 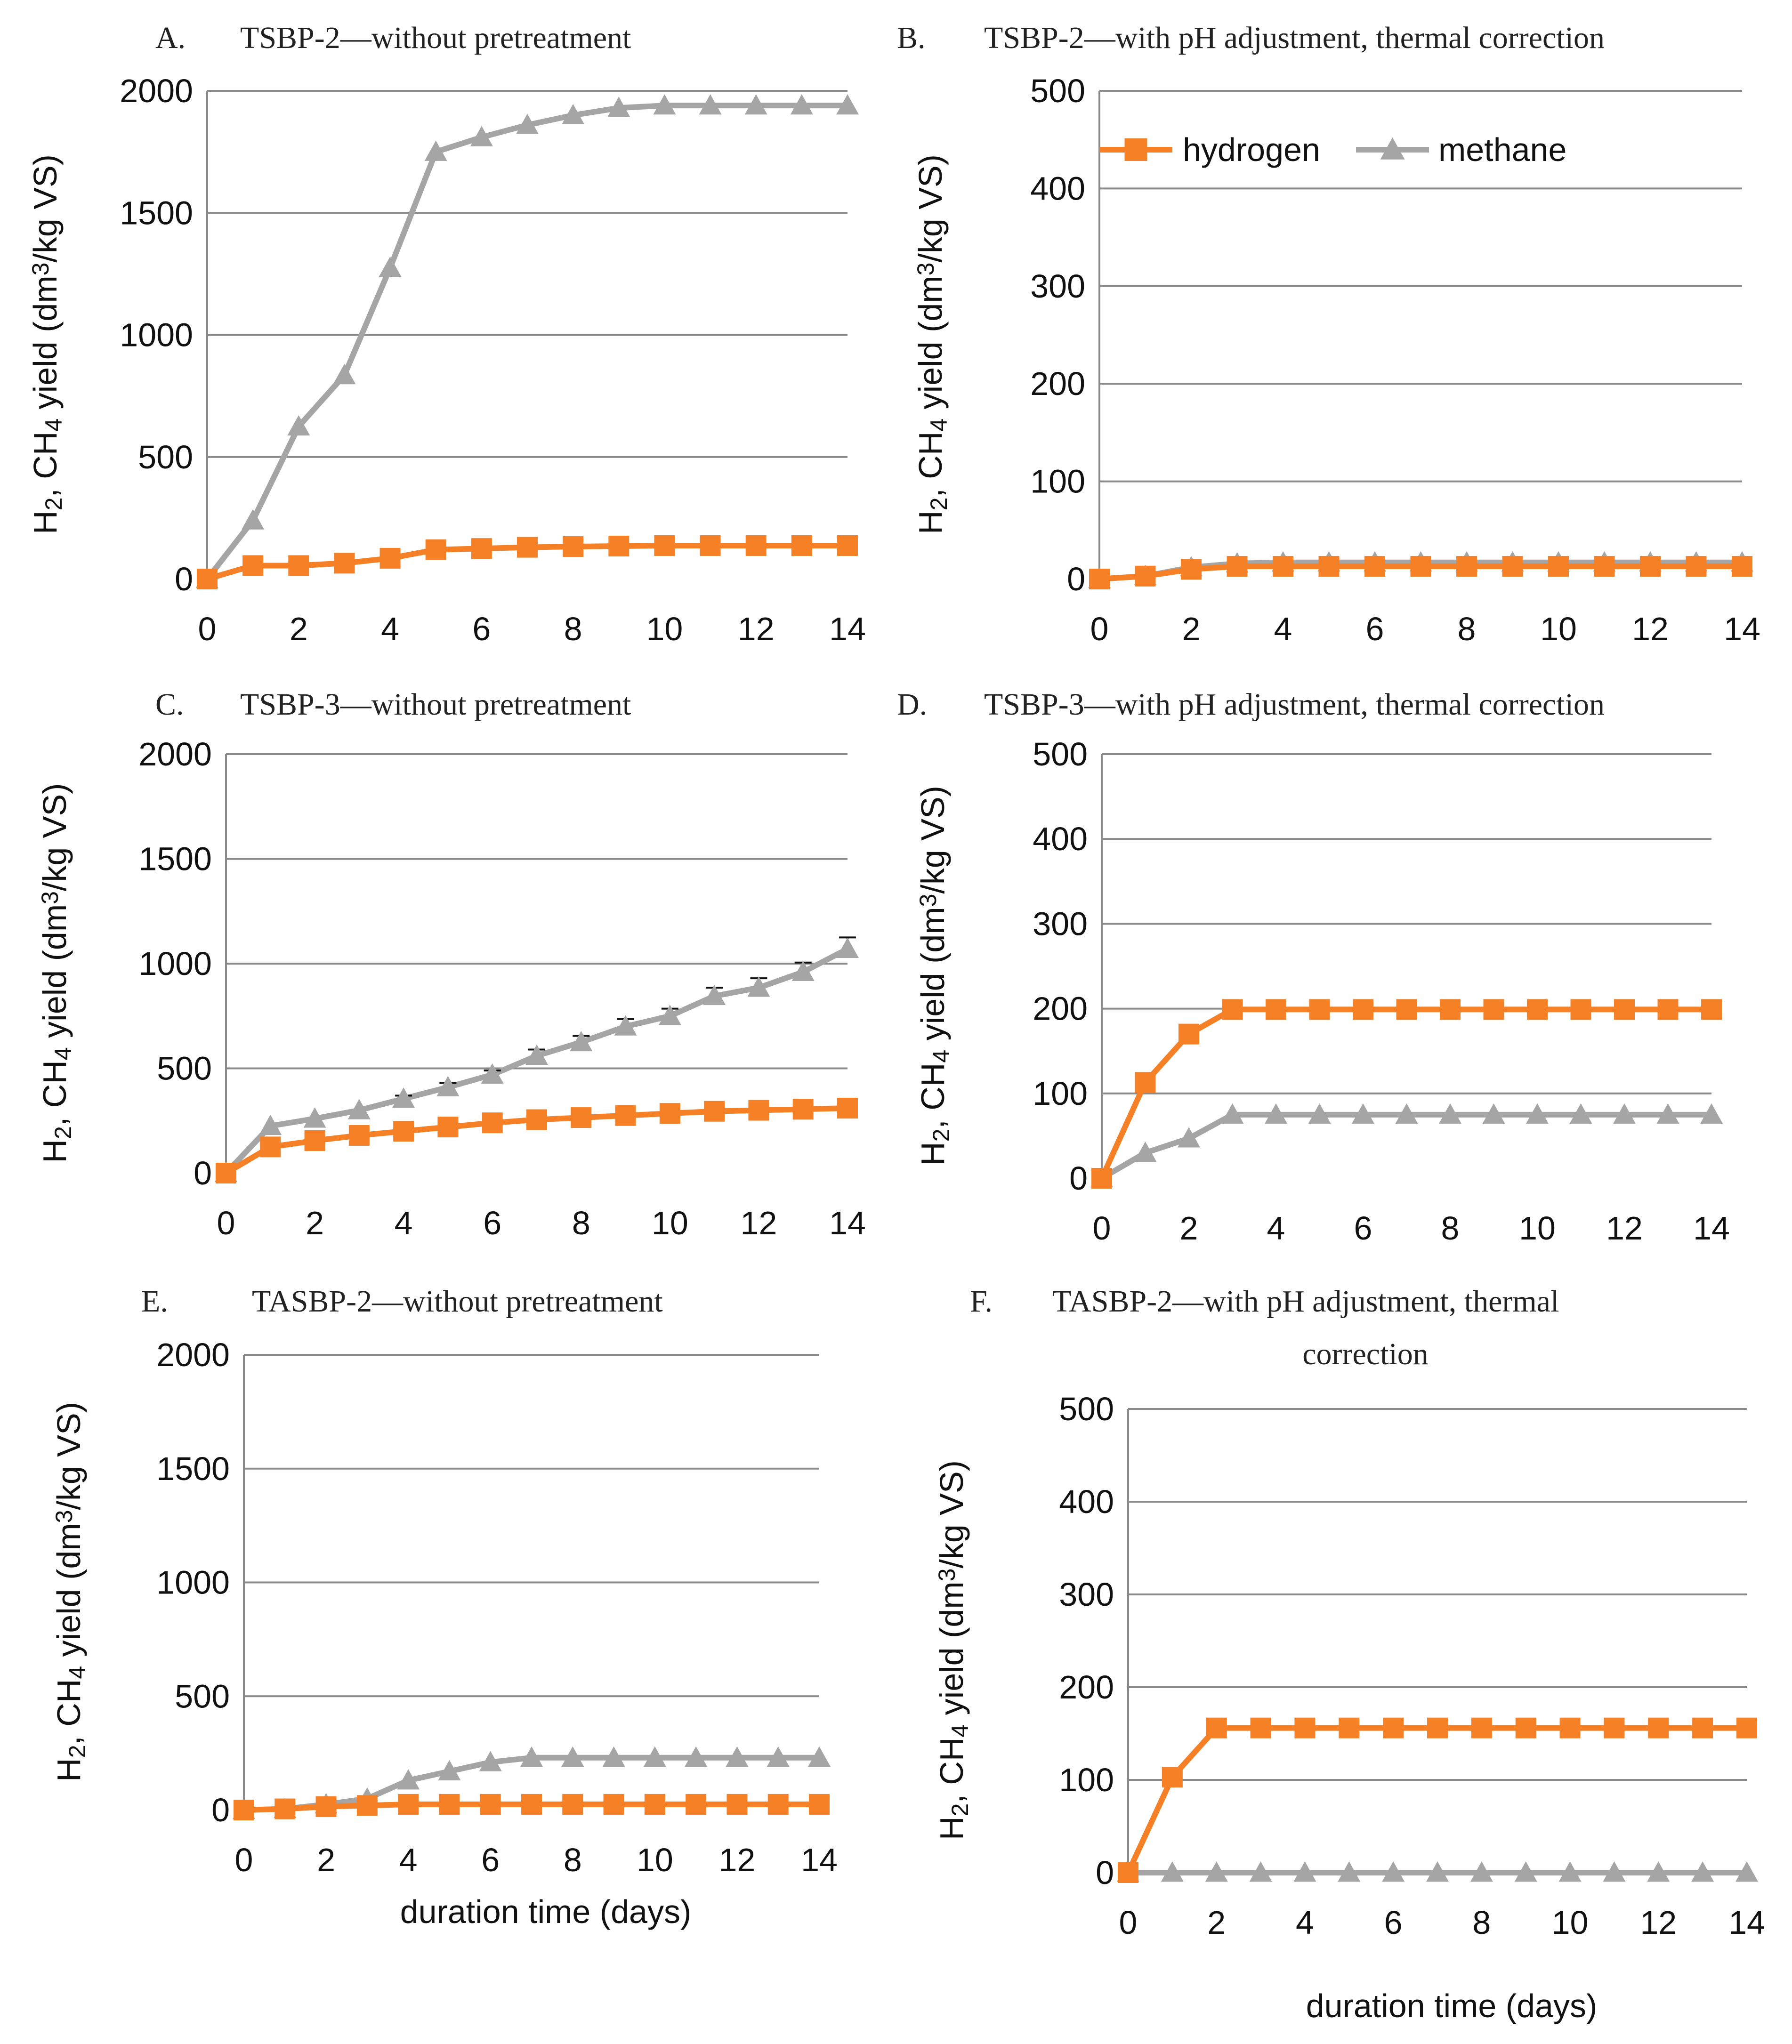 What do you see at coordinates (1251, 149) in the screenshot?
I see `legend-hydrogen-label: hydrogen` at bounding box center [1251, 149].